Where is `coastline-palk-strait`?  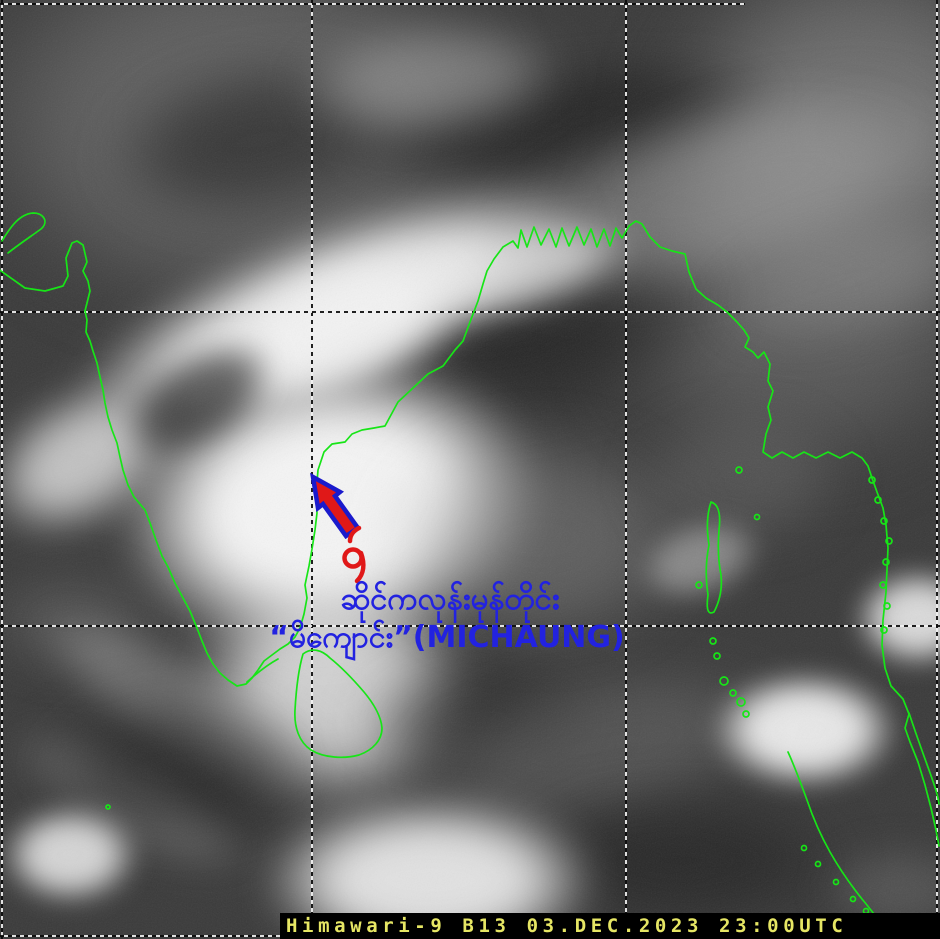 coastline-palk-strait is located at coordinates (262, 670).